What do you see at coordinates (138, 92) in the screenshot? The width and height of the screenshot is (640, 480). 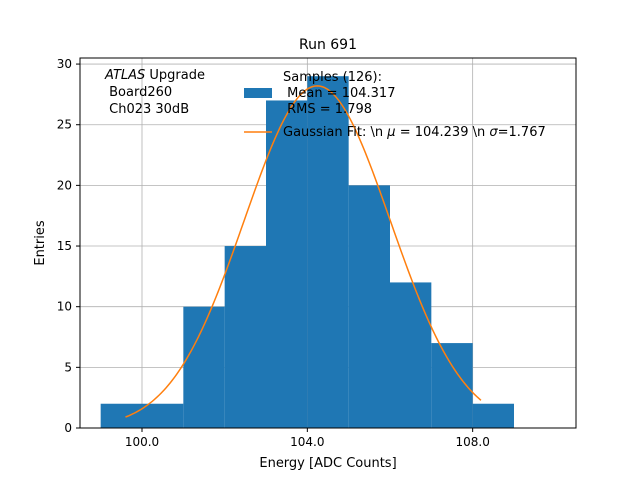 I see `annotation-line-2: Board260` at bounding box center [138, 92].